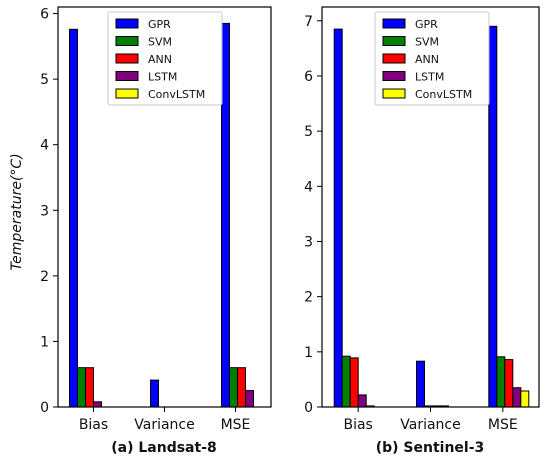 This screenshot has height=461, width=550. I want to click on caption-landsat-8: (a) Landsat-8, so click(164, 448).